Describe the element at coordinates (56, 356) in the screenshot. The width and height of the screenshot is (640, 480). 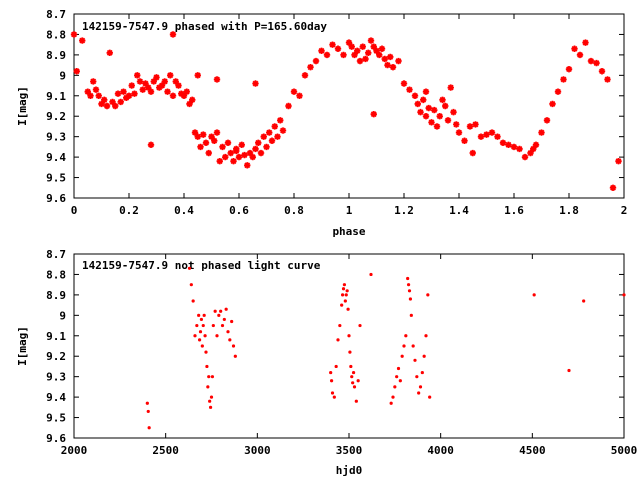
I see `y-tick-label: 9.2` at that location.